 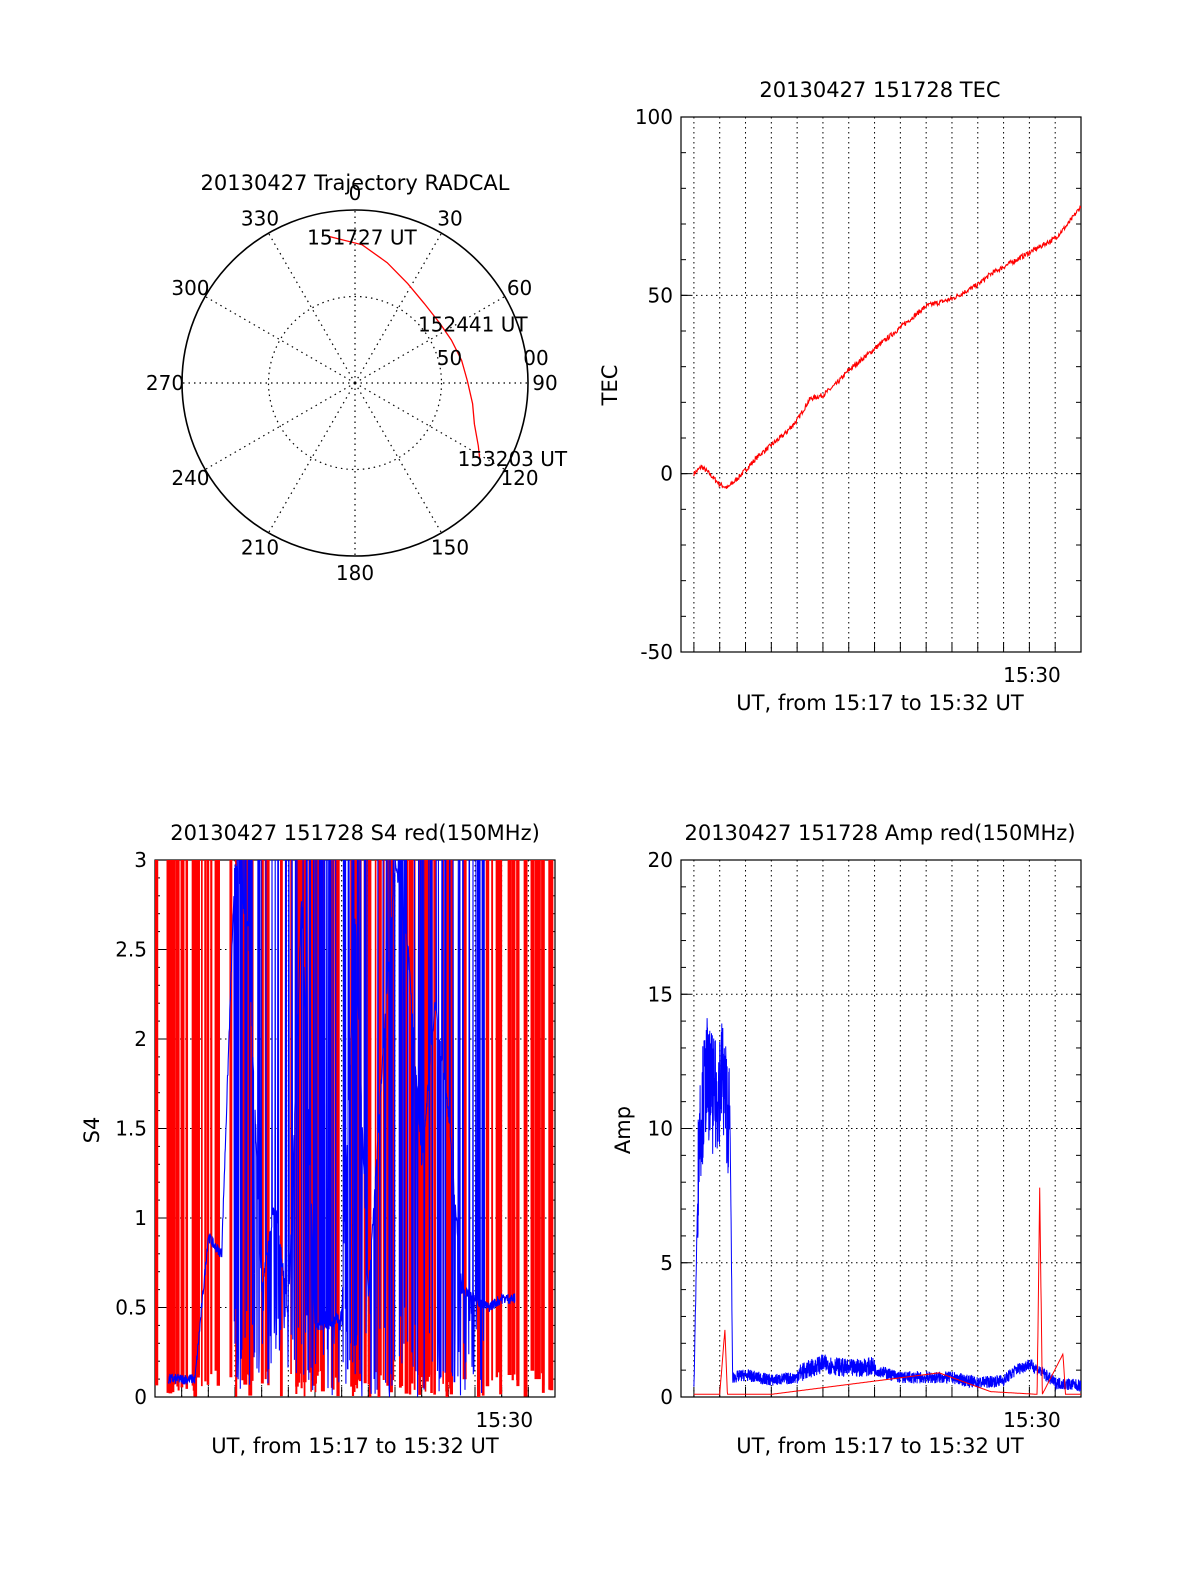 What do you see at coordinates (879, 833) in the screenshot?
I see `amp-title: 20130427 151728 Amp red(150MHz)` at bounding box center [879, 833].